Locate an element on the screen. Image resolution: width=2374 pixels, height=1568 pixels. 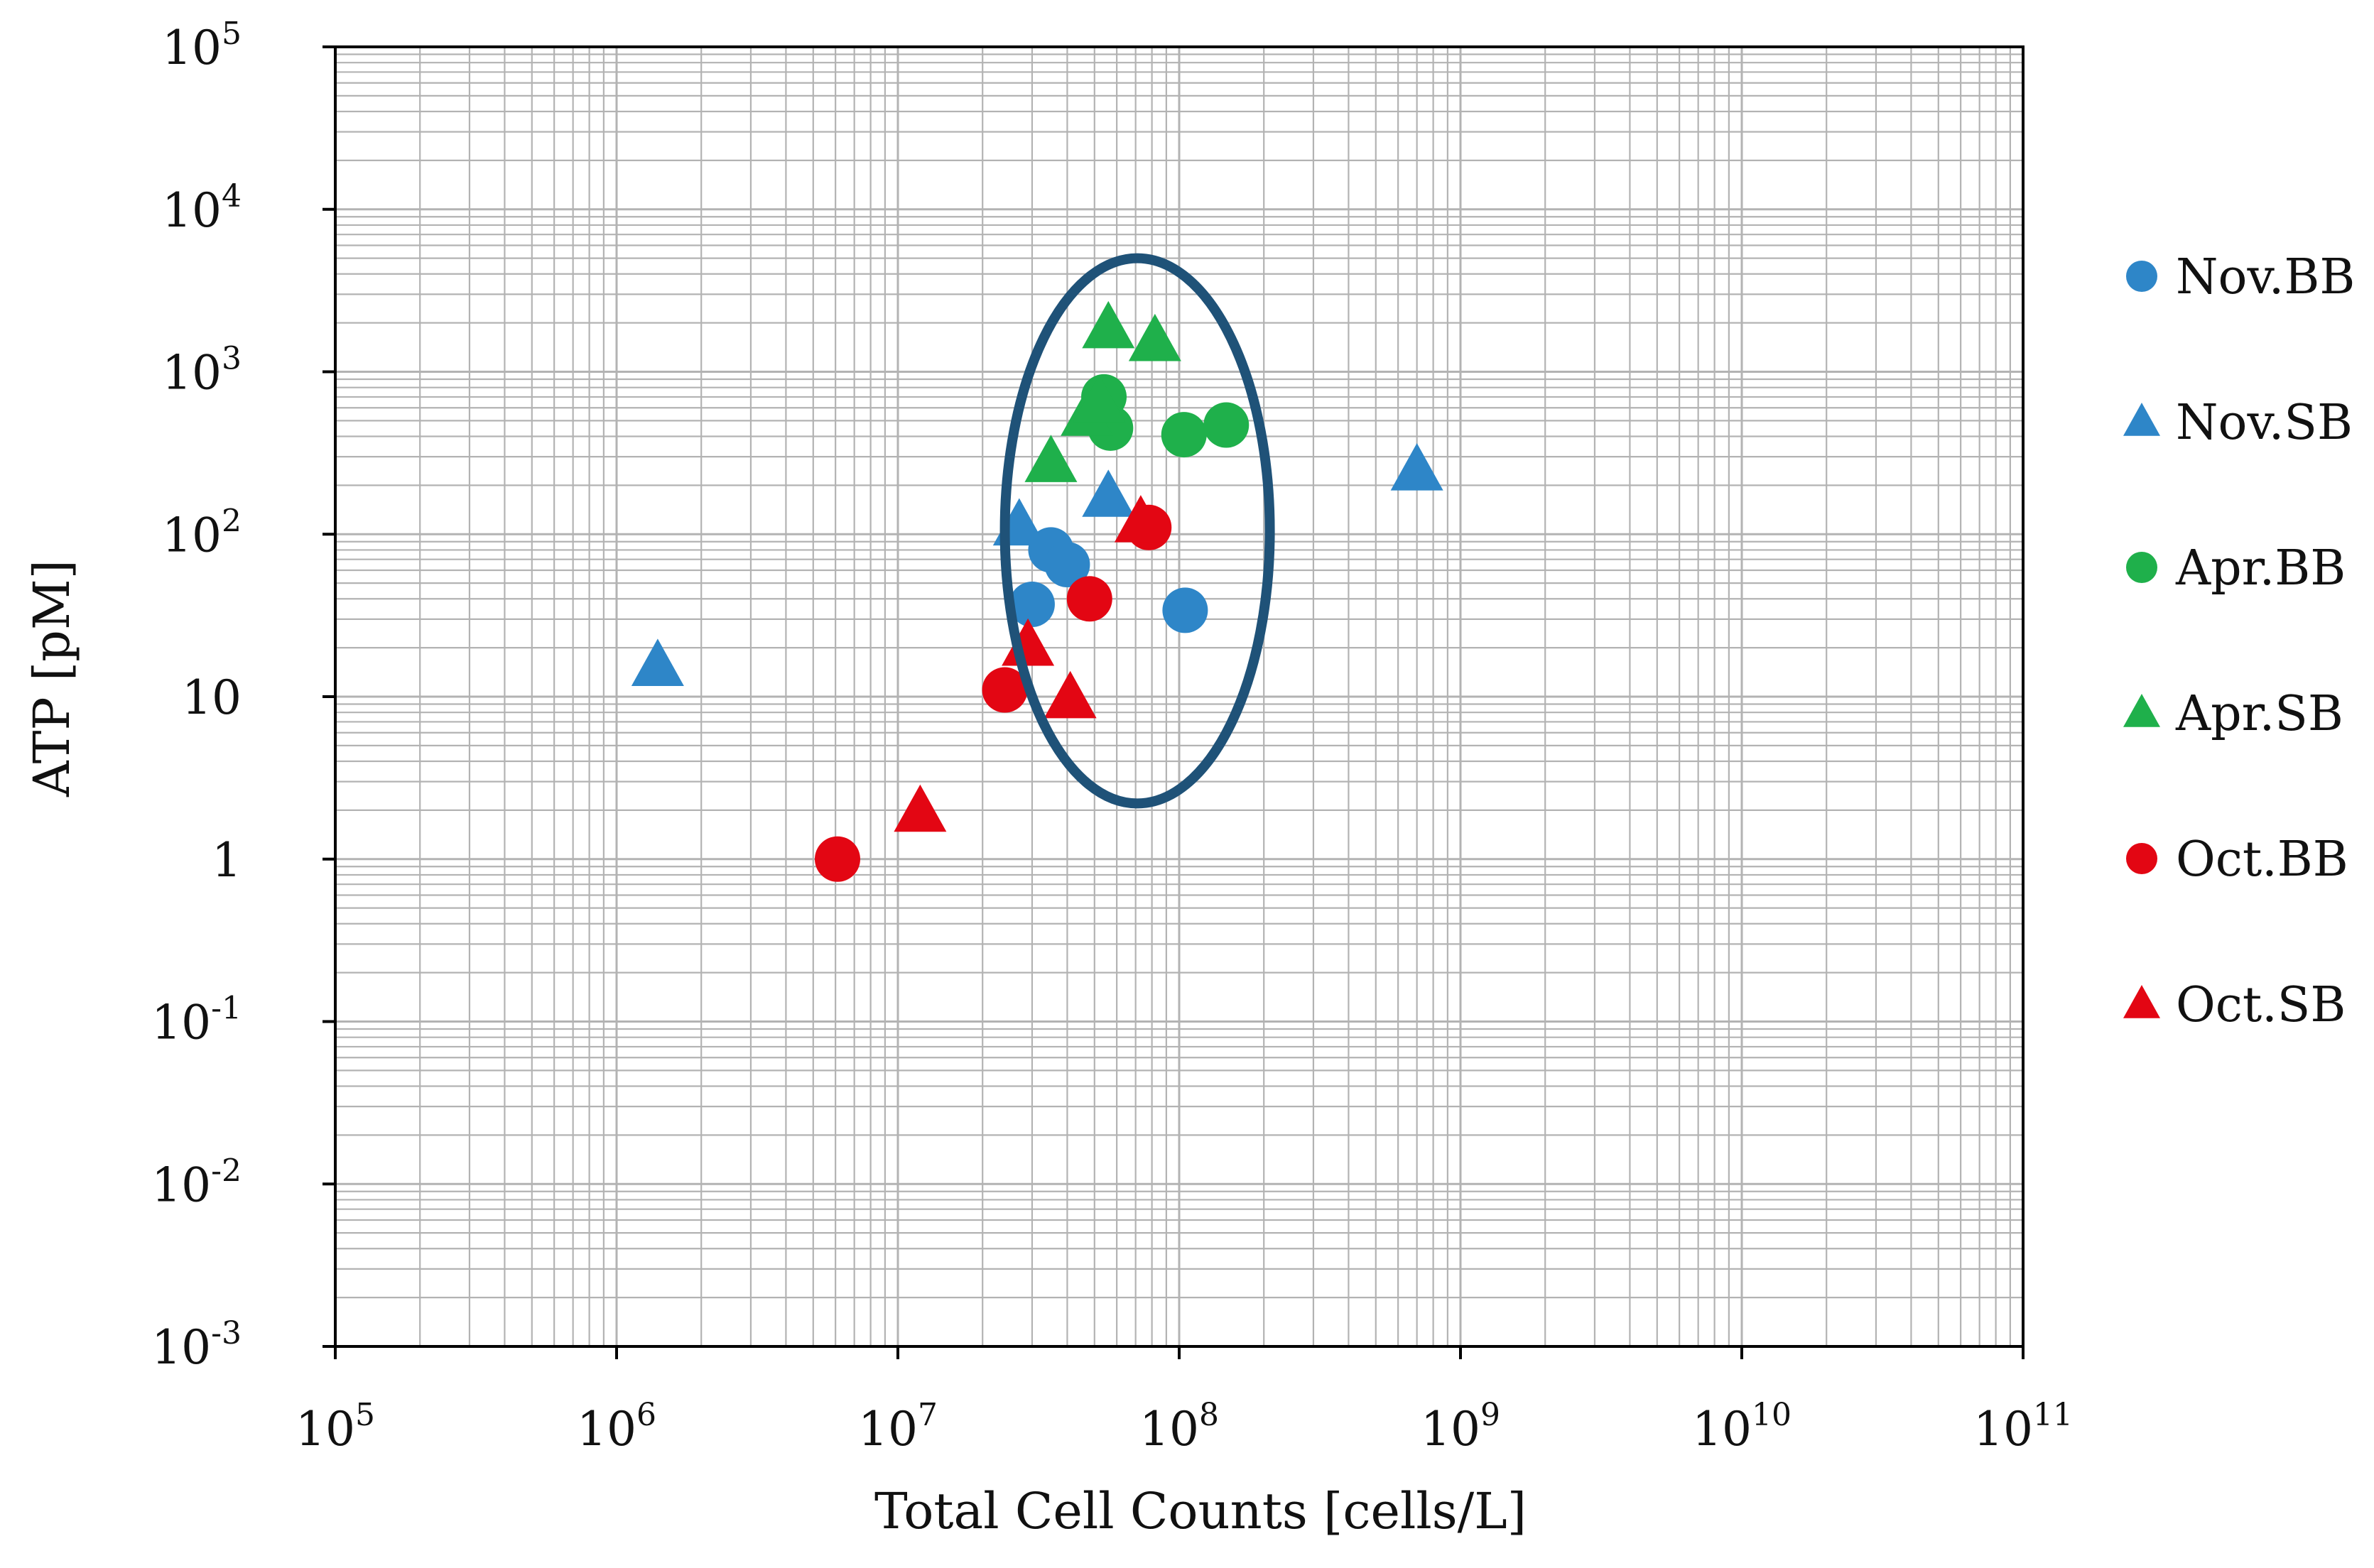
legend-item-nov-bb: Nov.BB is located at coordinates (2240, 277).